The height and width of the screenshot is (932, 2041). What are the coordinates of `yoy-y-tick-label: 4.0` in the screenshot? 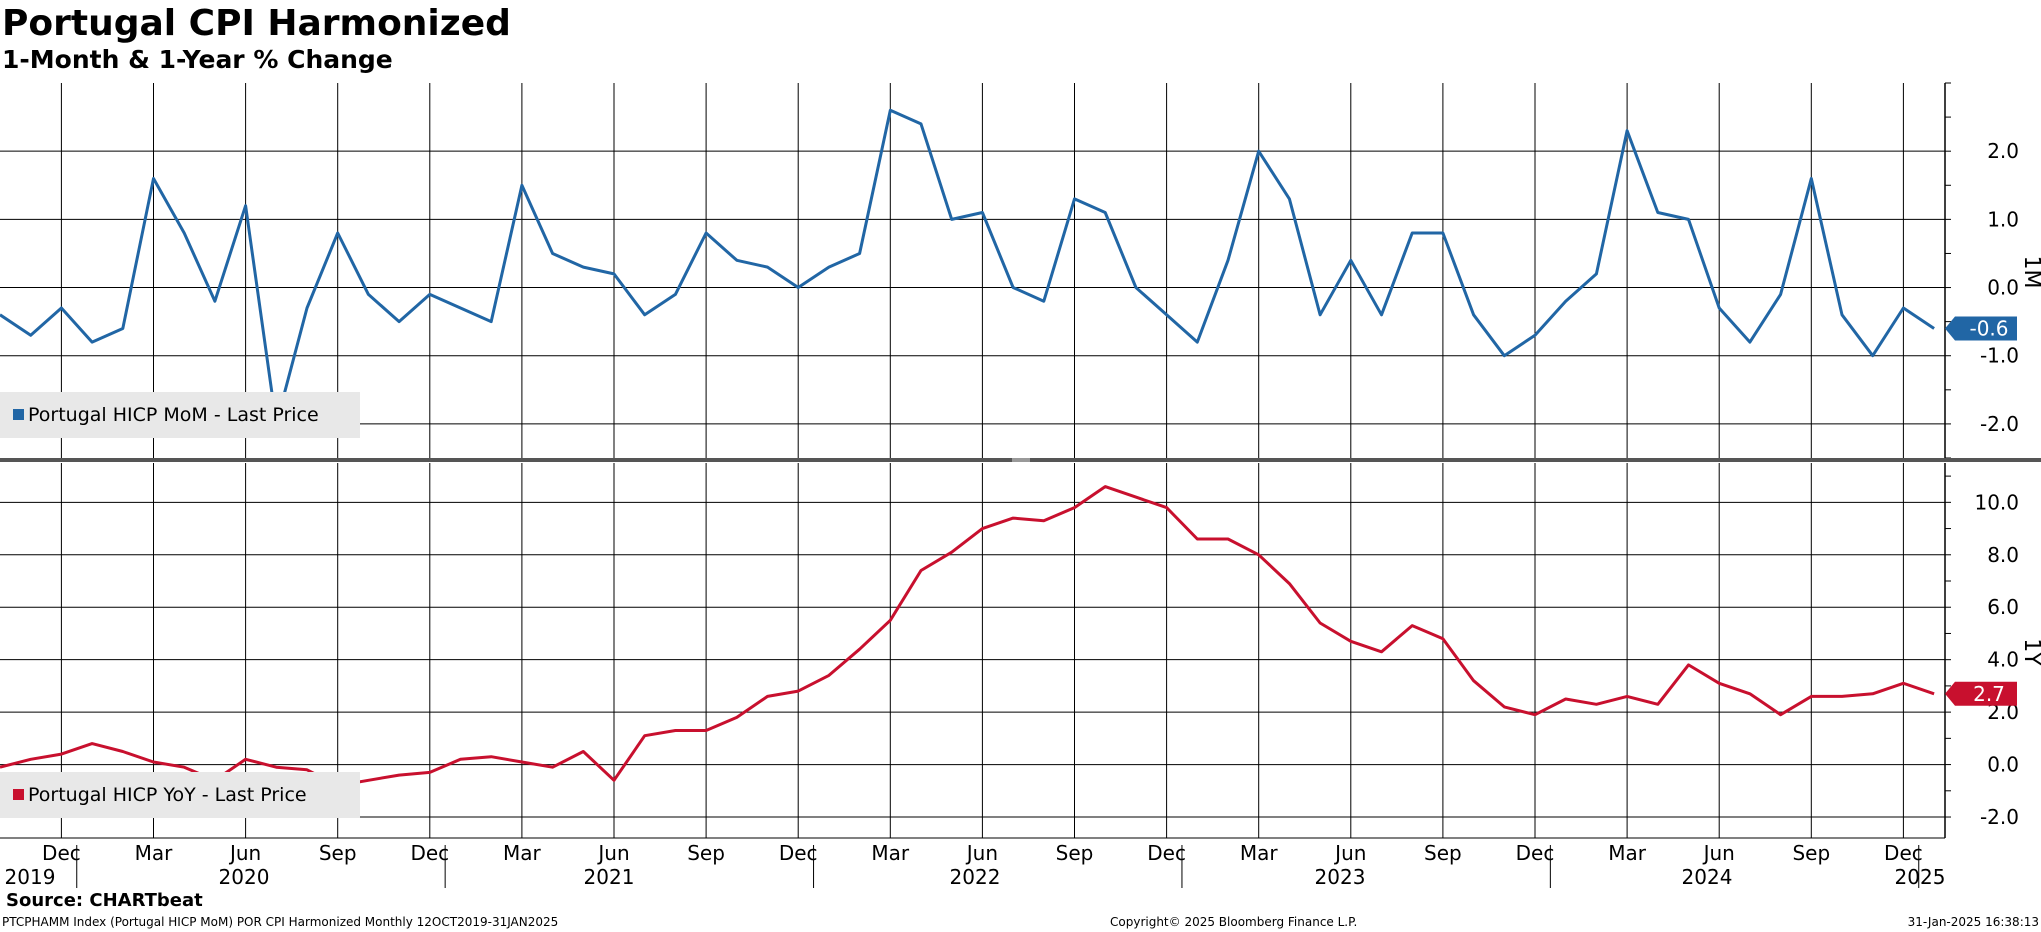 It's located at (2003, 660).